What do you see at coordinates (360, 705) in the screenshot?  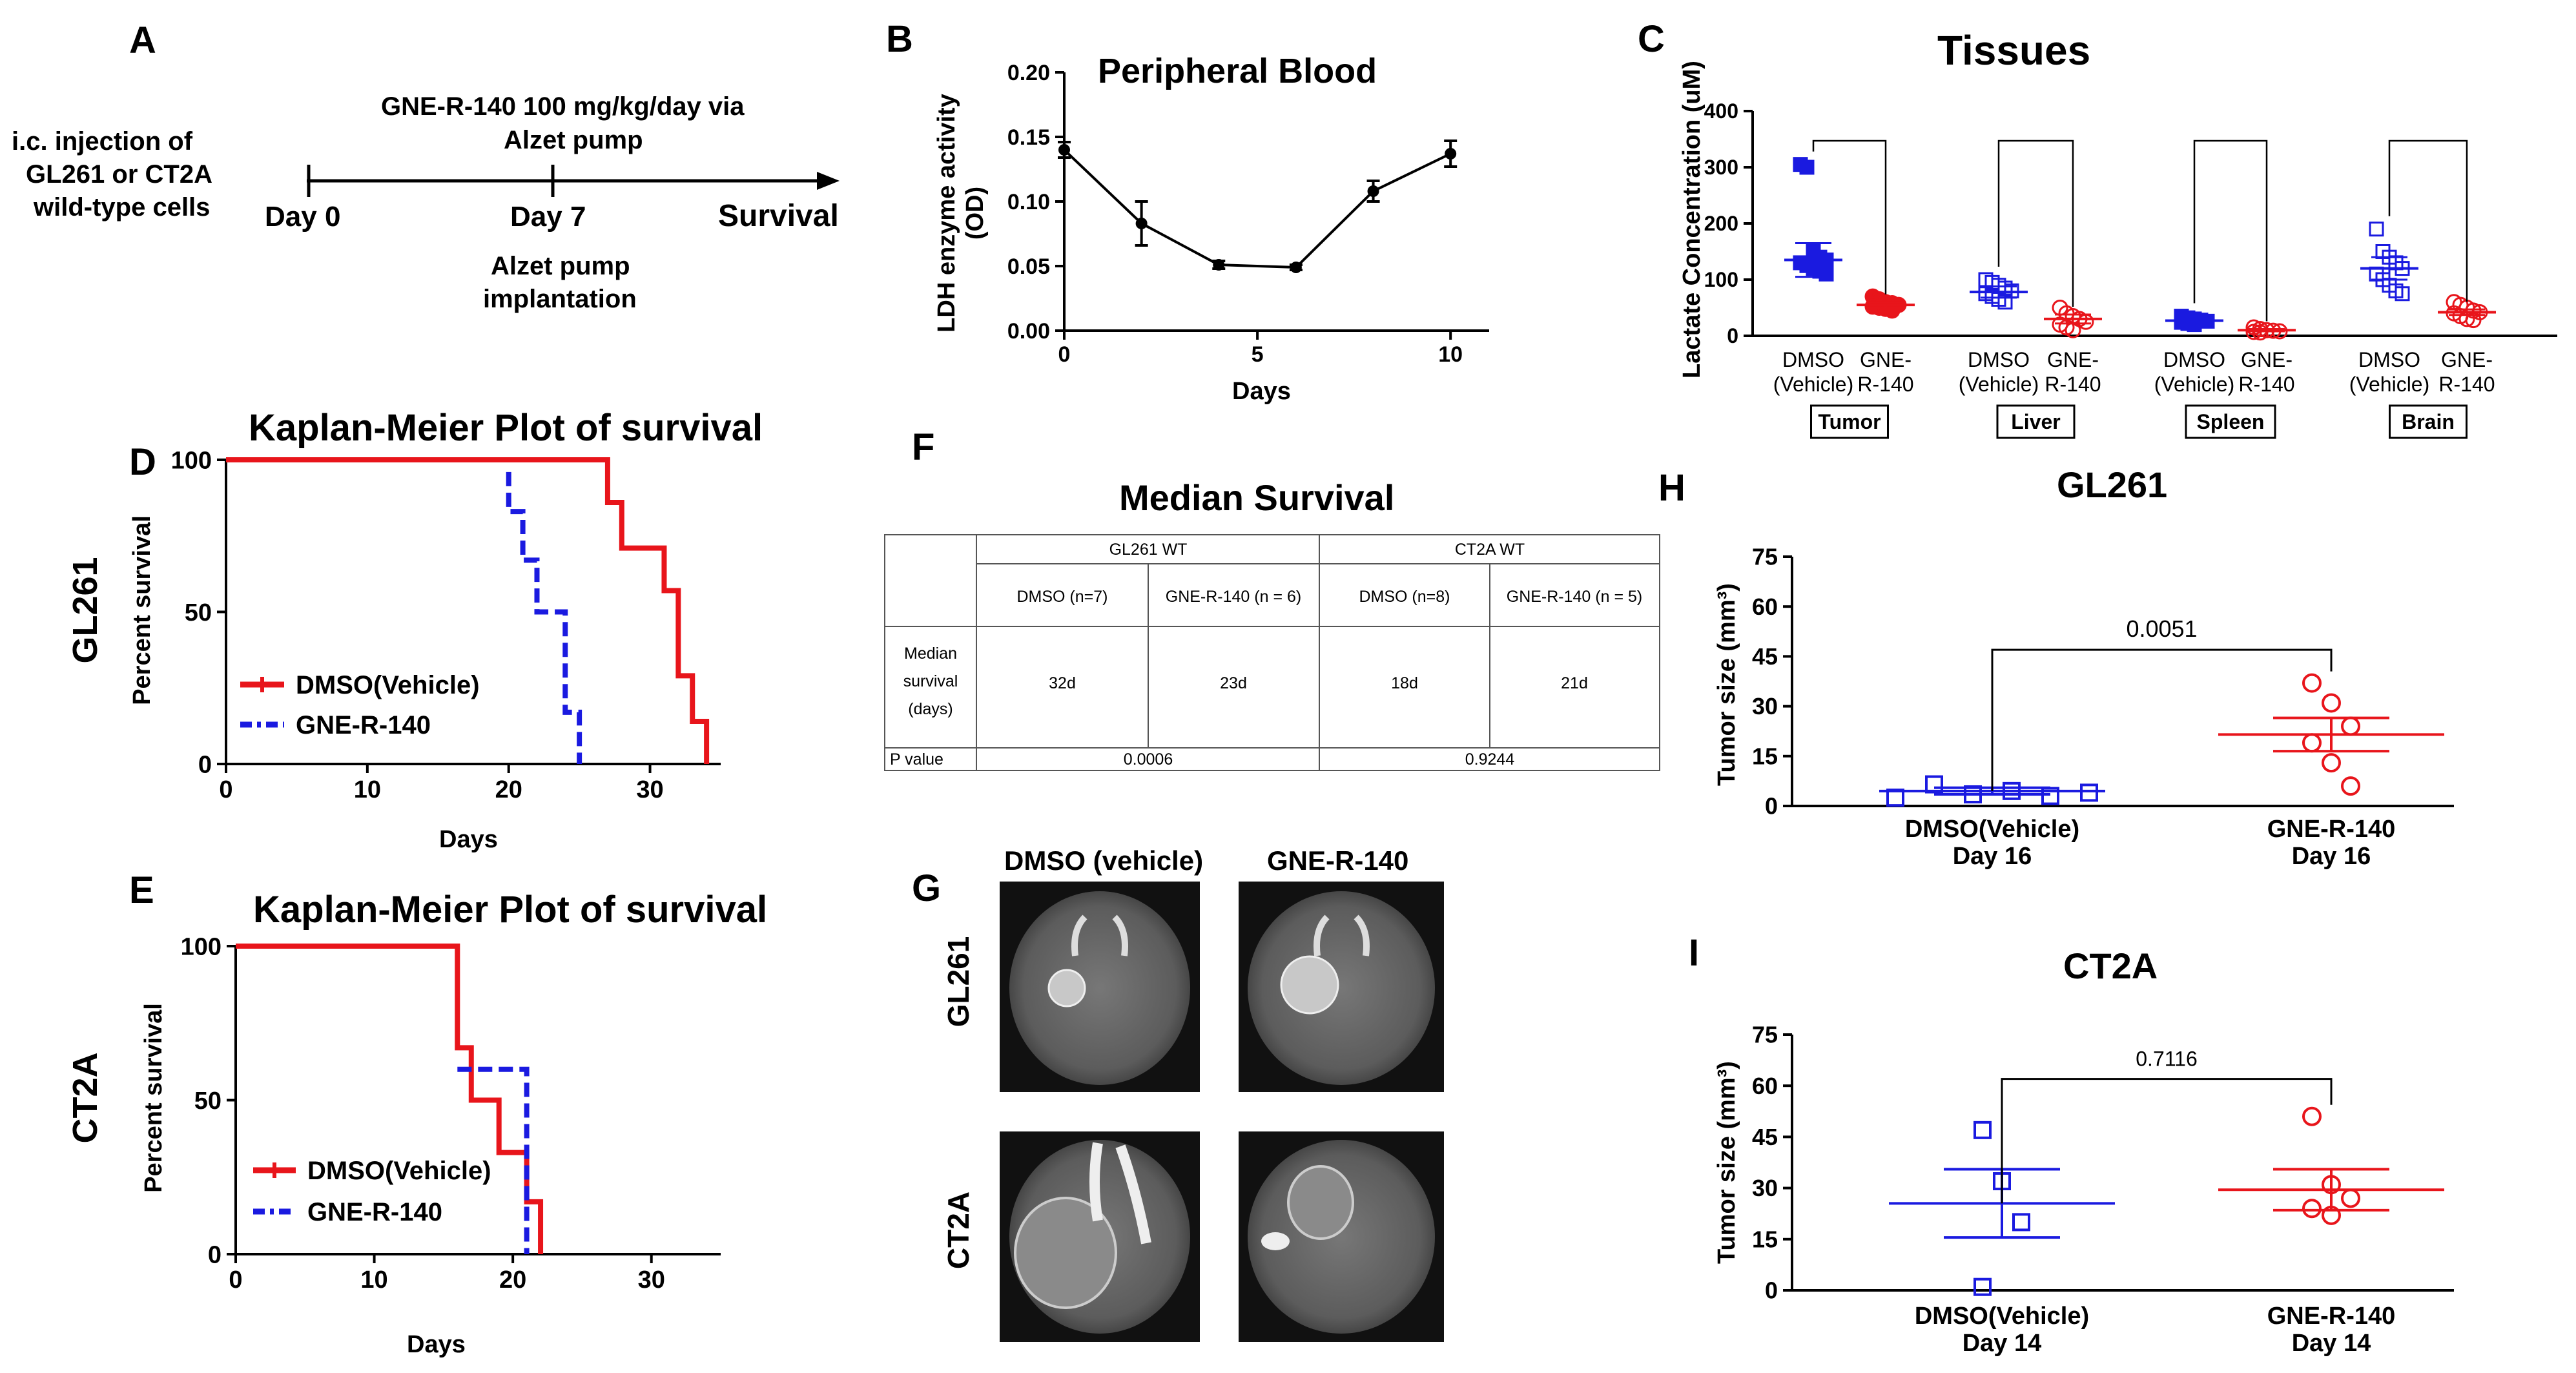 I see `chart-d-legend: DMSO(Vehicle) GNE-R-140` at bounding box center [360, 705].